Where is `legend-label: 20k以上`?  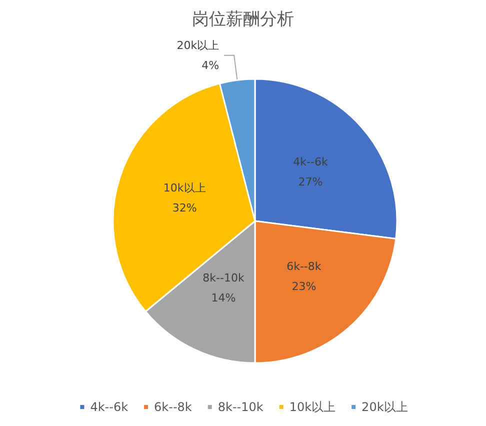 legend-label: 20k以上 is located at coordinates (385, 407).